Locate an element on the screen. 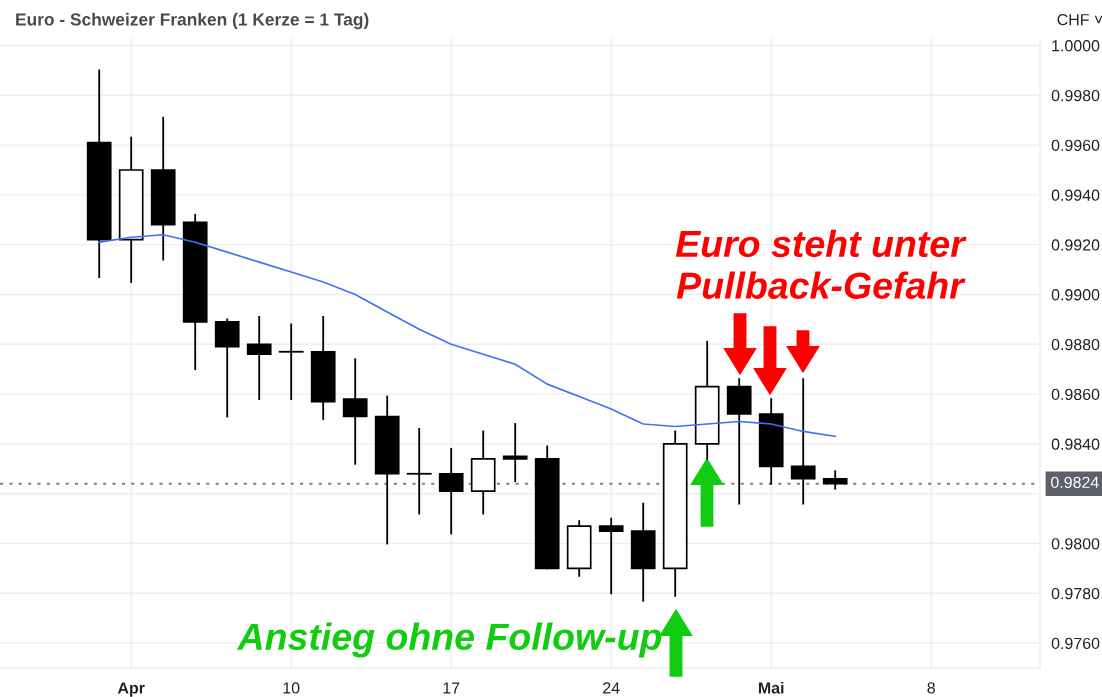 This screenshot has width=1102, height=697. annotation: Euro steht unter Pullback-Gefahr is located at coordinates (821, 264).